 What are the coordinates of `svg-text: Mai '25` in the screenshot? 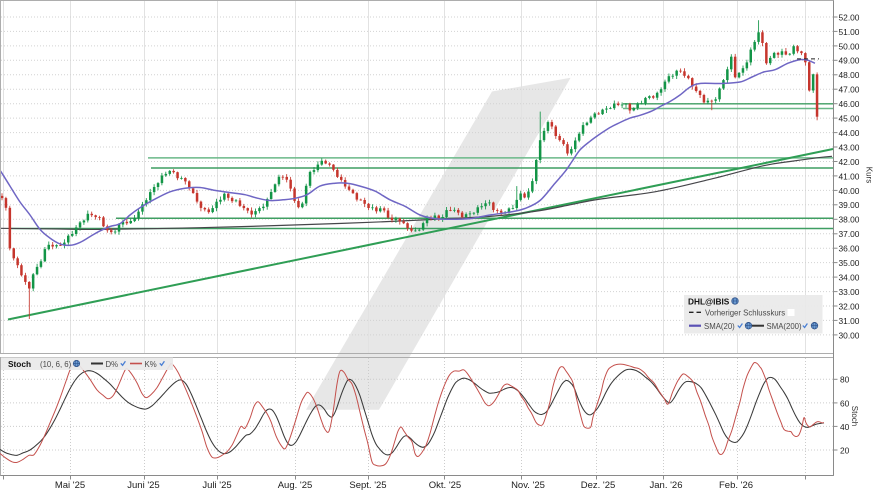 It's located at (70, 485).